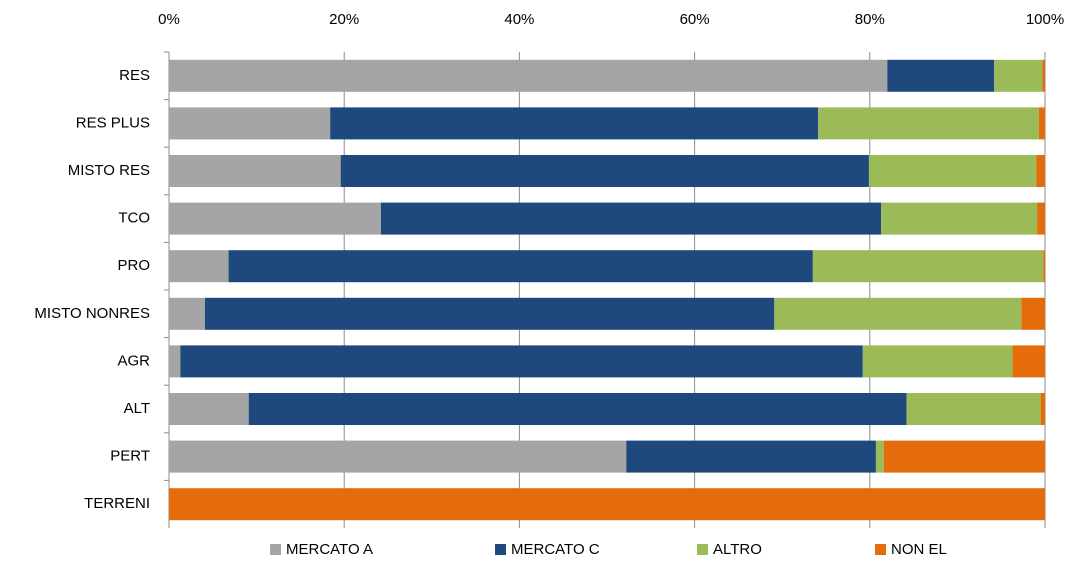 This screenshot has width=1071, height=563. I want to click on x-tick-label: 100%, so click(1045, 19).